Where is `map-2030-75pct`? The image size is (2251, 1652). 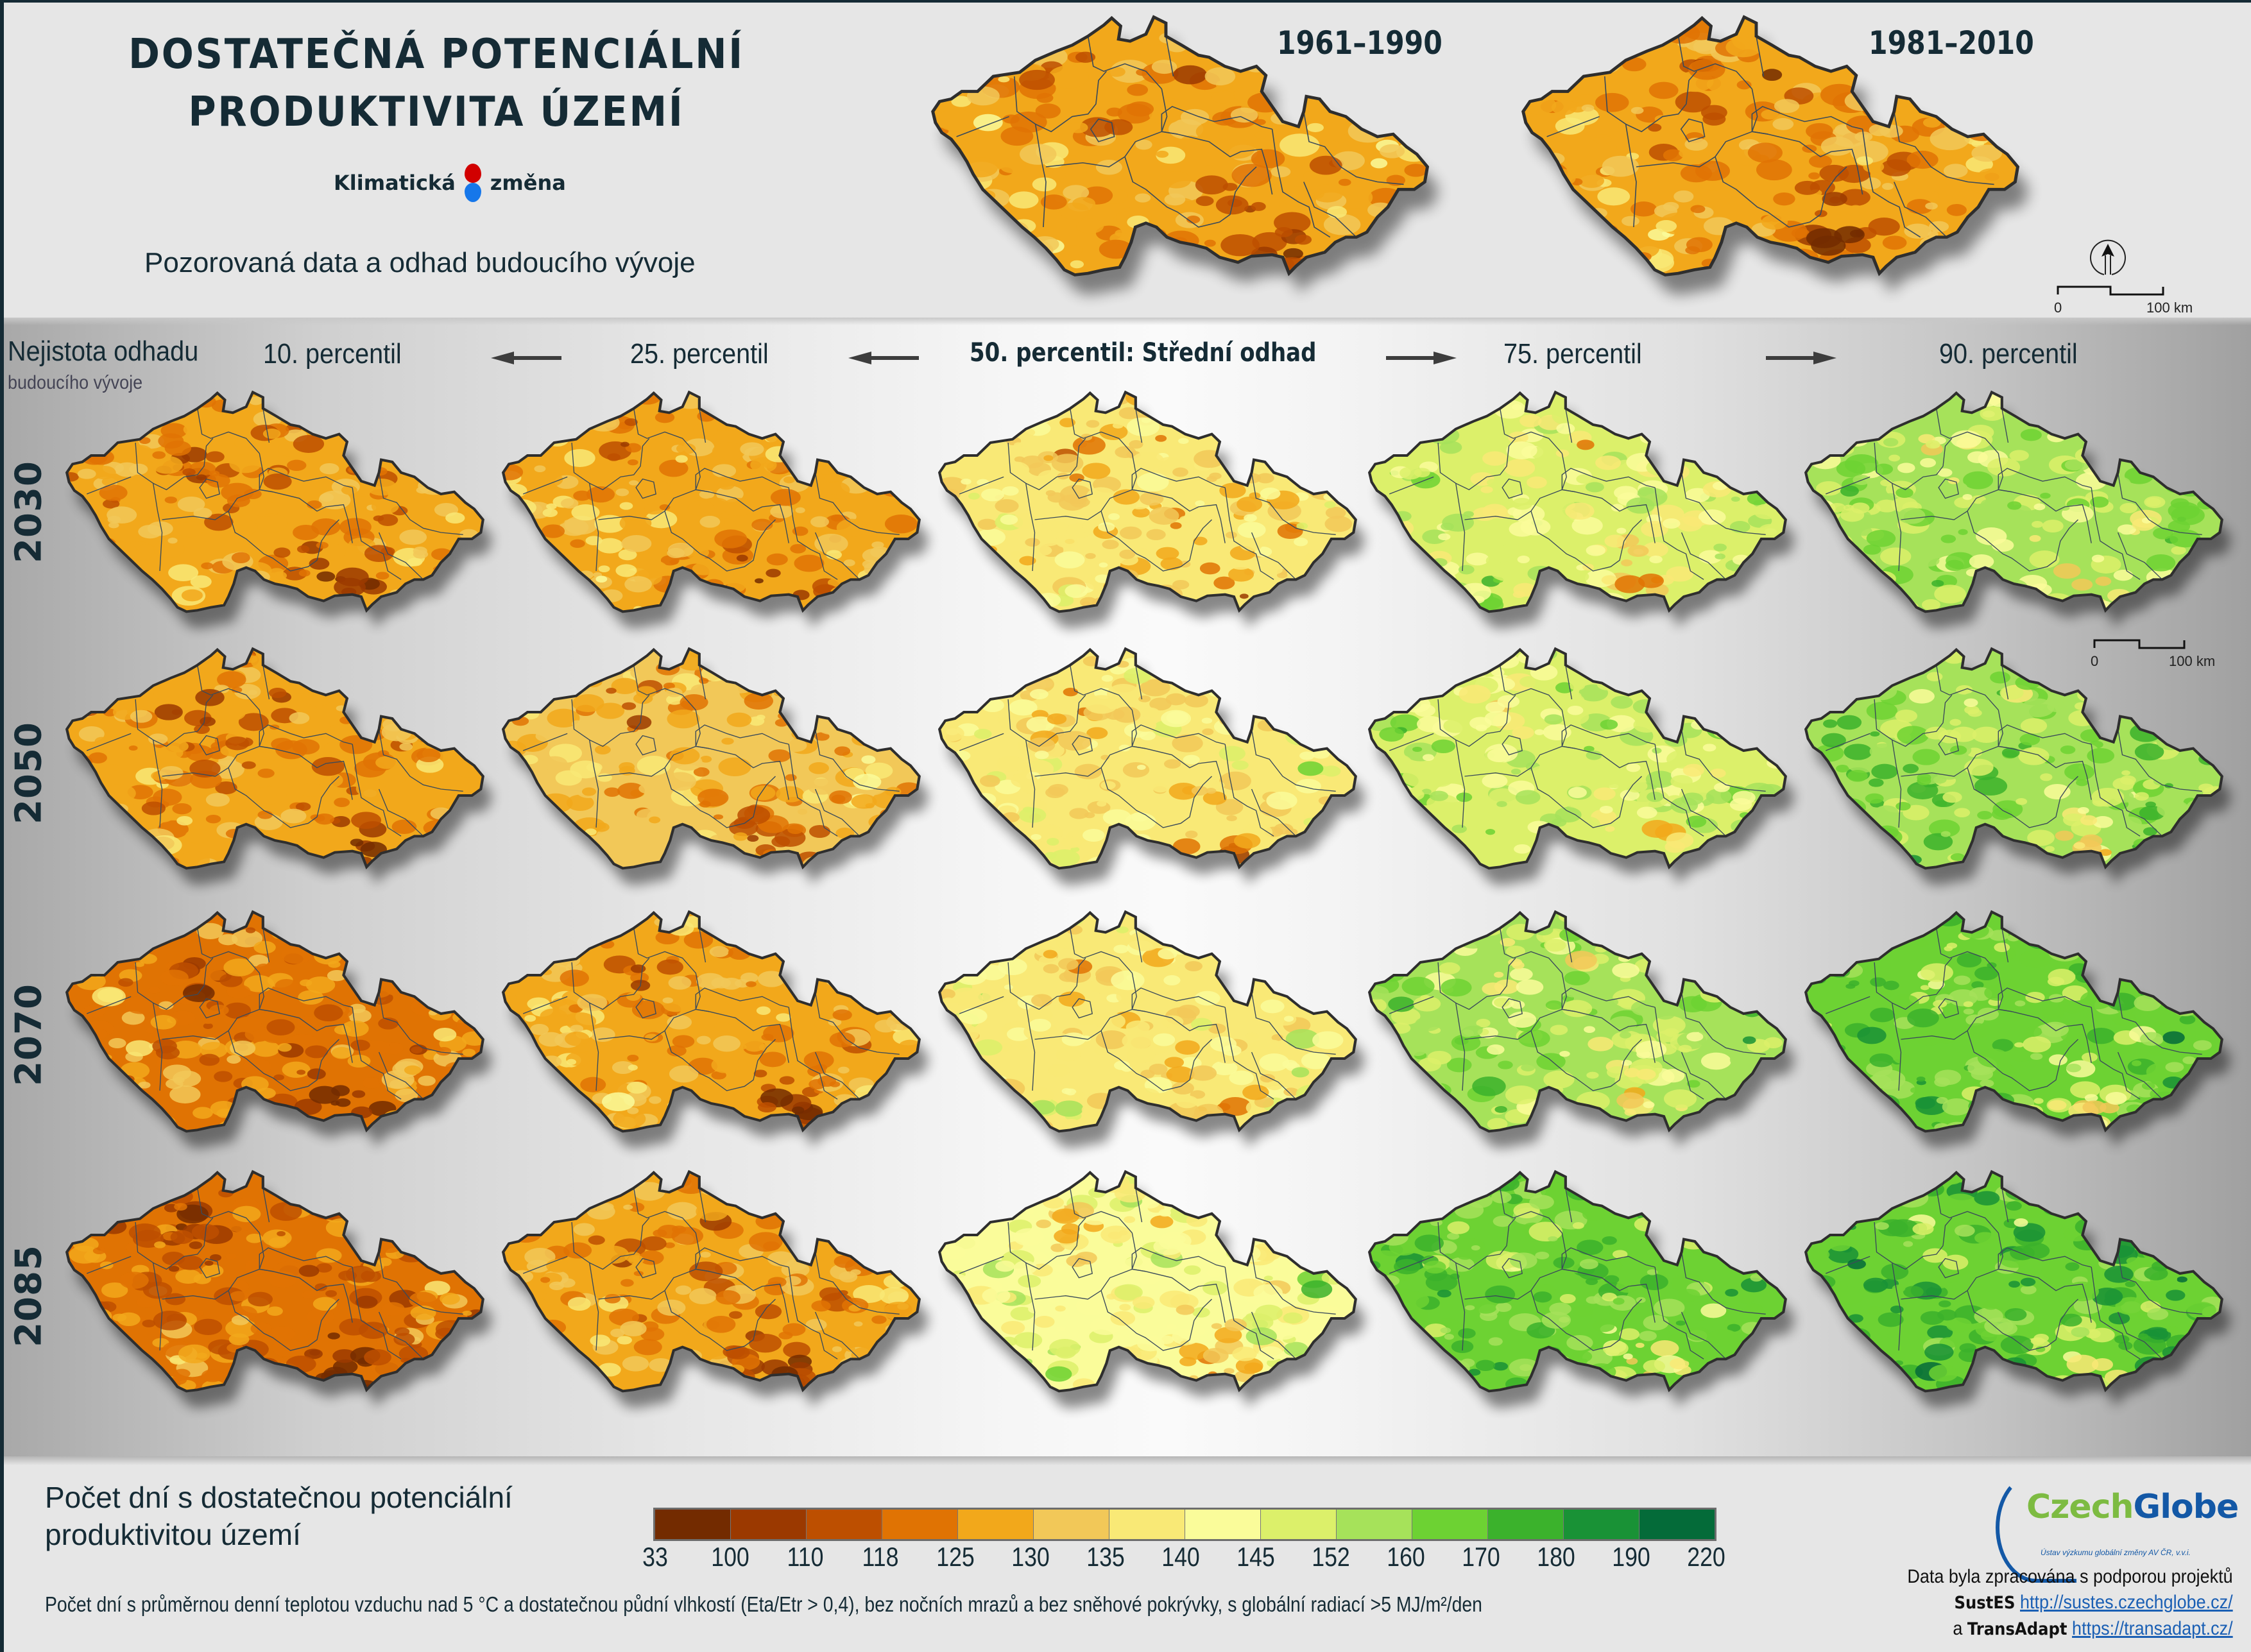
map-2030-75pct is located at coordinates (1575, 519).